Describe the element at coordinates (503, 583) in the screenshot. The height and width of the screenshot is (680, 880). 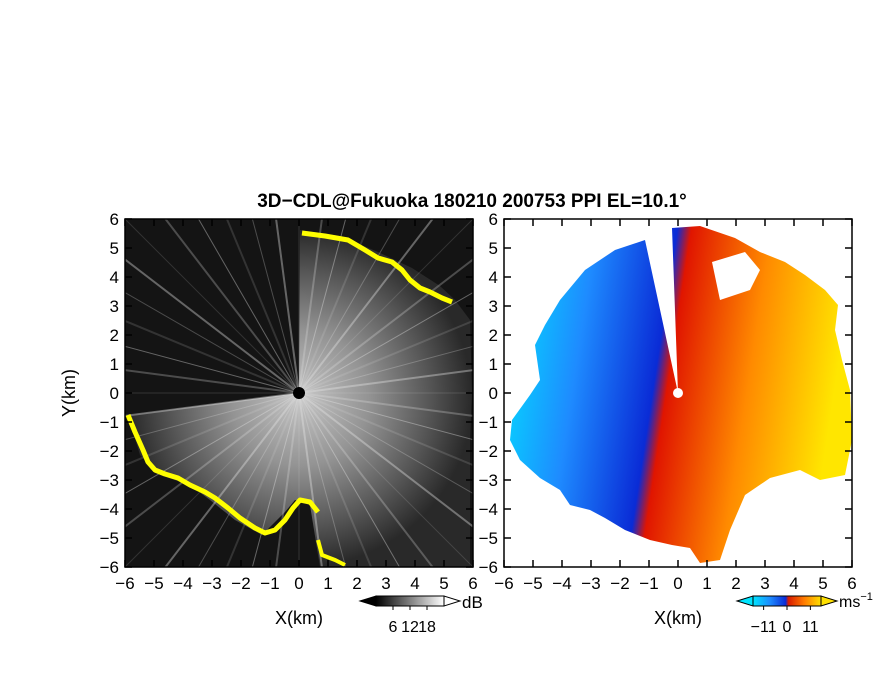
I see `right-x-tick-label: −6` at that location.